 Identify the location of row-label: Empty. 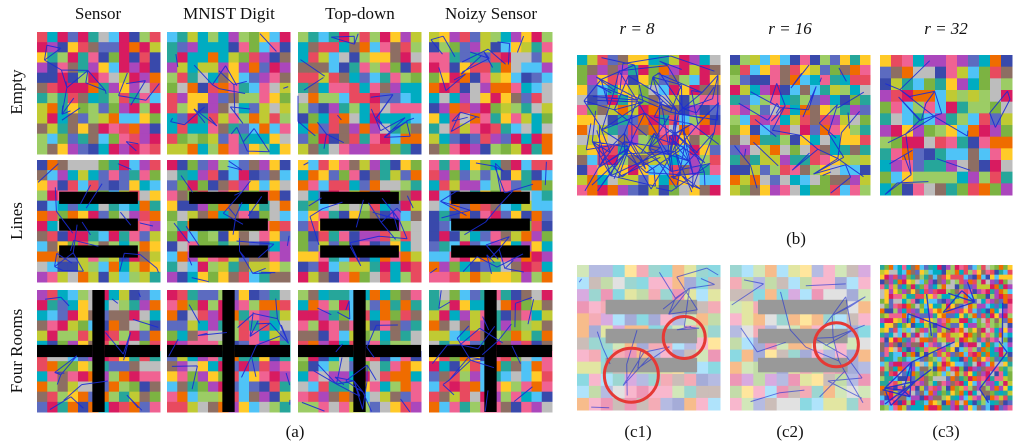
(16, 92).